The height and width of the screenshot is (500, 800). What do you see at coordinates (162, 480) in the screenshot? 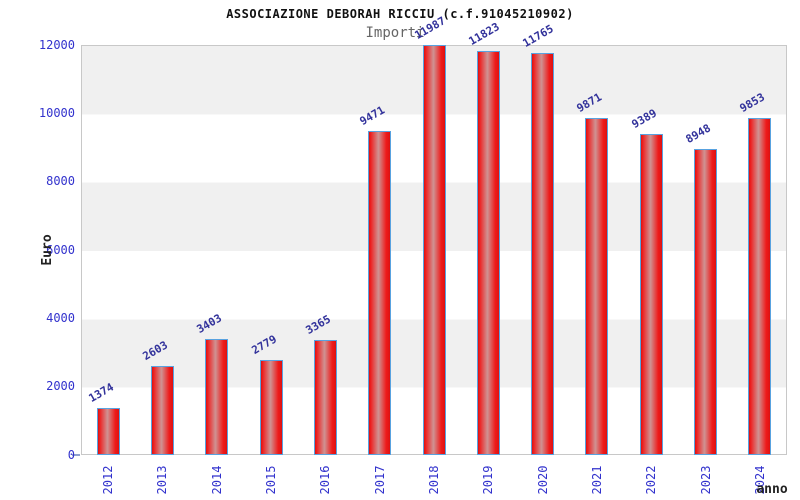
I see `x-tick-label-2013: 2013` at bounding box center [162, 480].